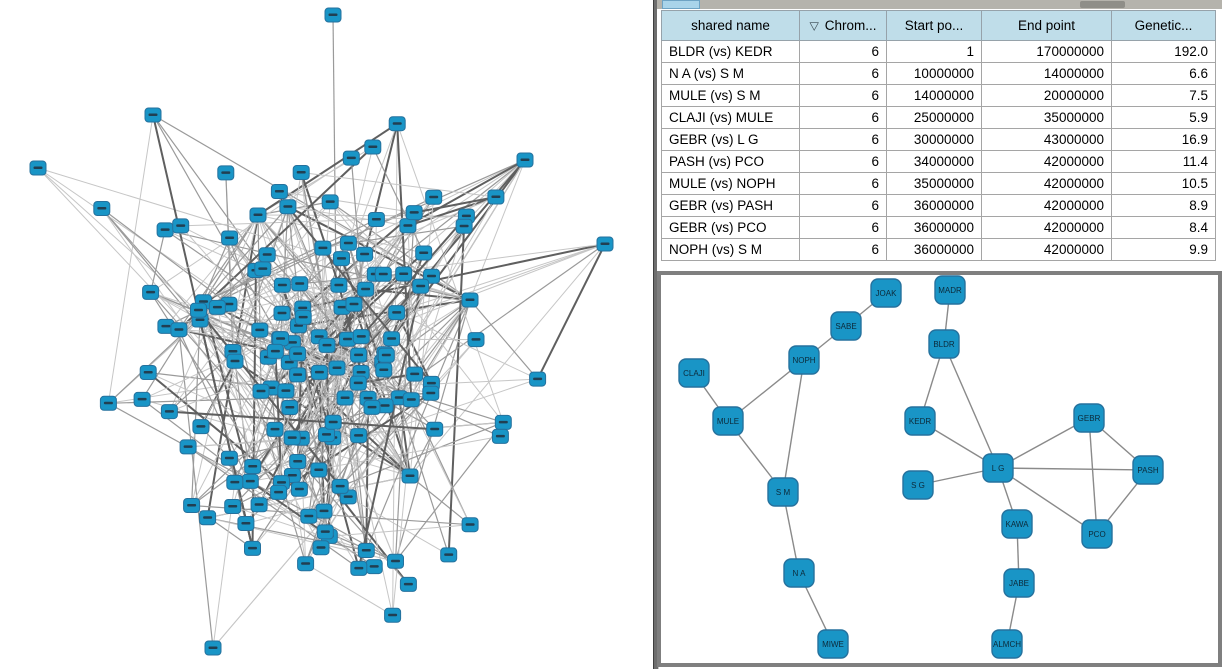 The image size is (1222, 669). I want to click on network-node: CLAJI, so click(694, 373).